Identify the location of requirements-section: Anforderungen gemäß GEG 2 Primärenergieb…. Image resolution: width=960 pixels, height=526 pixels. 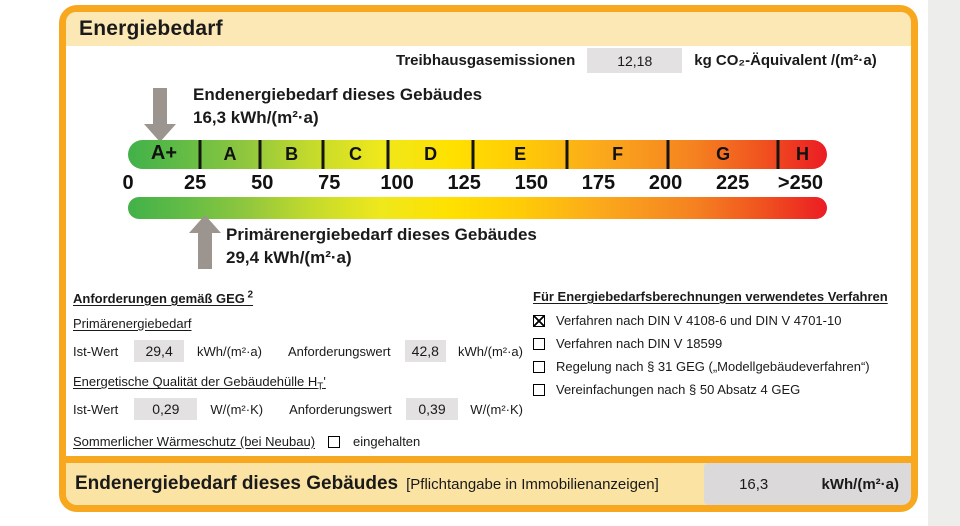
(298, 369).